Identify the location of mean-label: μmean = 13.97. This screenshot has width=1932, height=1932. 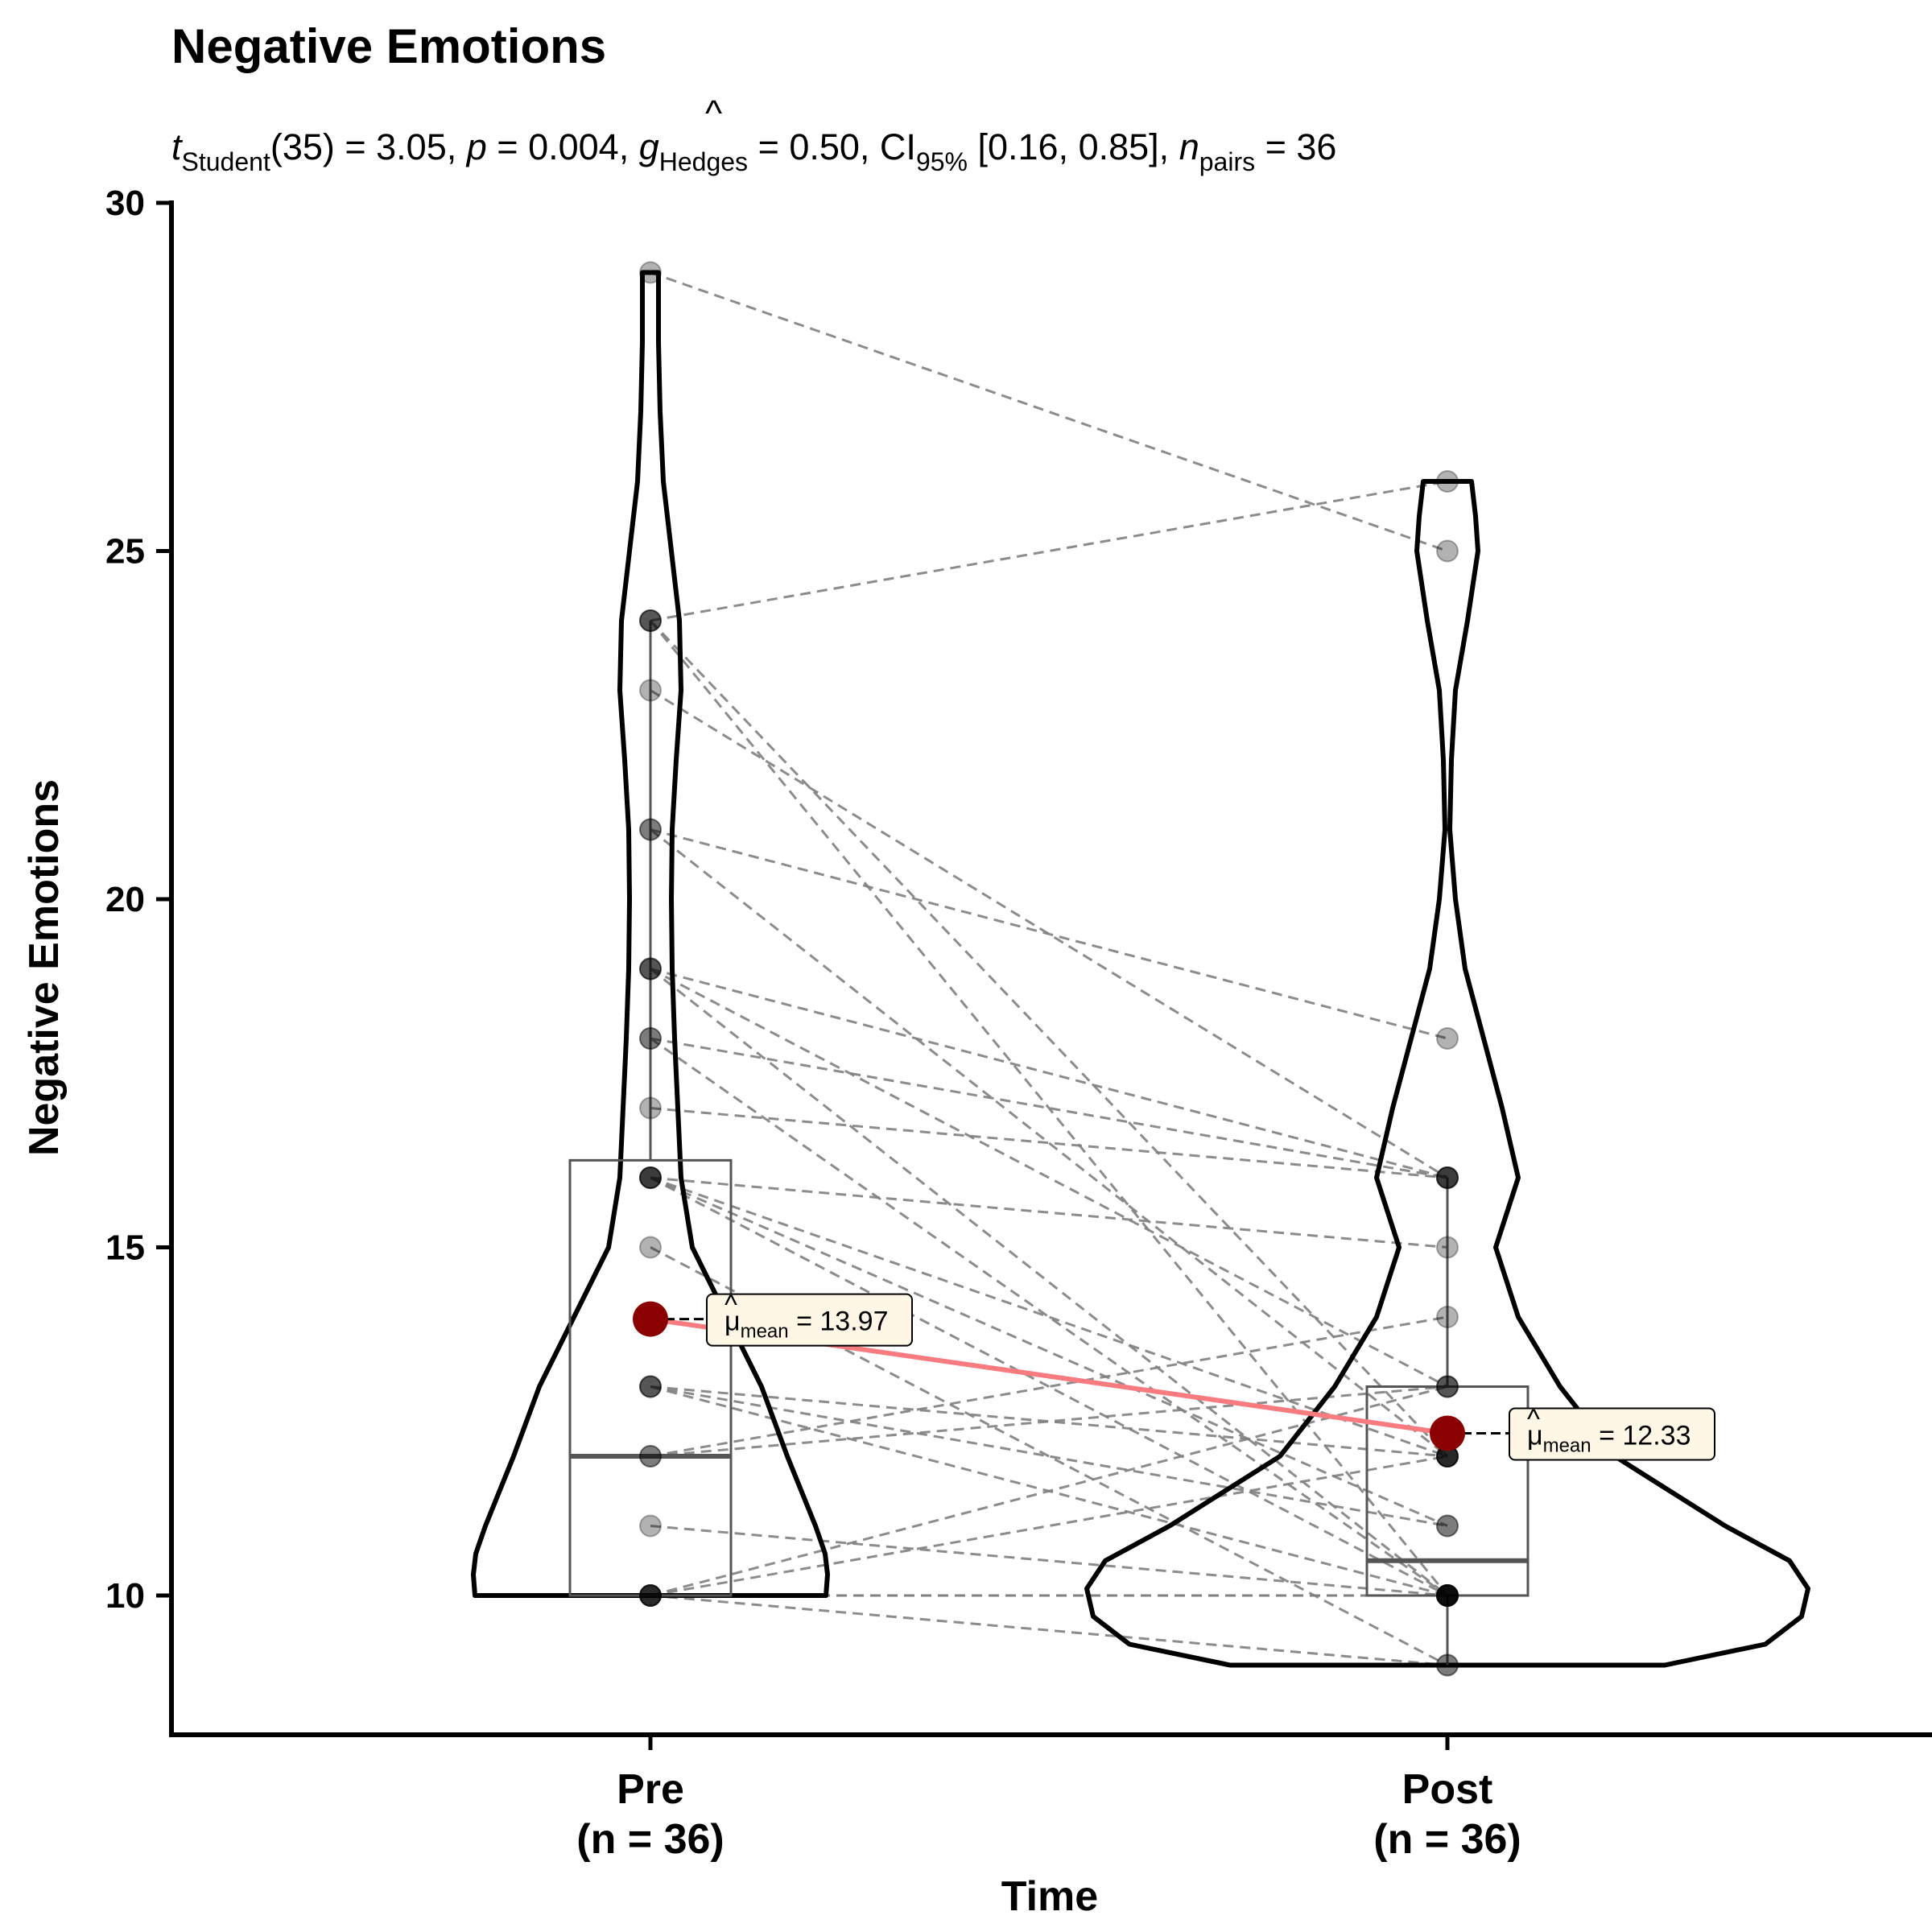
(806, 1325).